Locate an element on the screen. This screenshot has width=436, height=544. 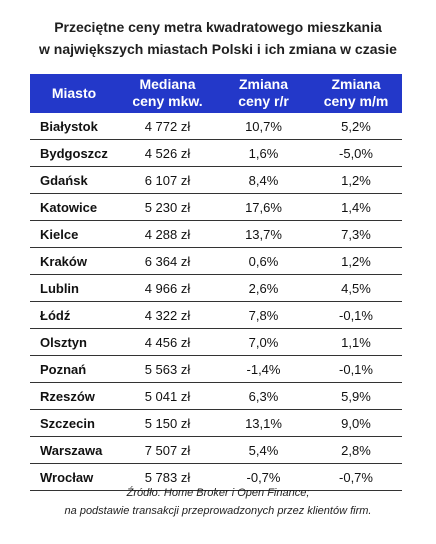
column-header-city-label: Miasto is located at coordinates (74, 92).